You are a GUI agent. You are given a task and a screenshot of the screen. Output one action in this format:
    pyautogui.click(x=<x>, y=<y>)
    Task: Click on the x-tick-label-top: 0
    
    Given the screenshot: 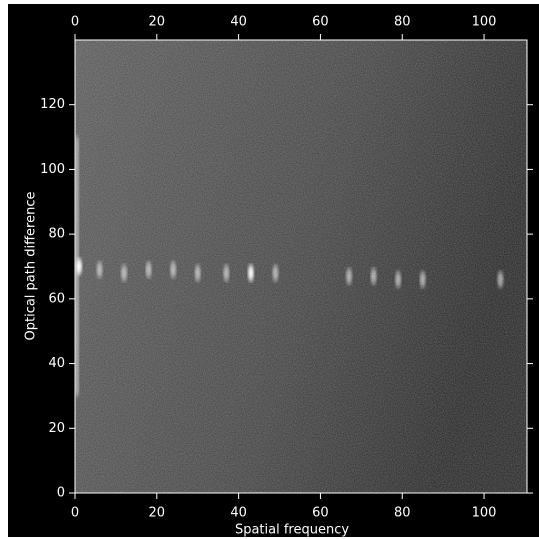 What is the action you would take?
    pyautogui.click(x=75, y=22)
    